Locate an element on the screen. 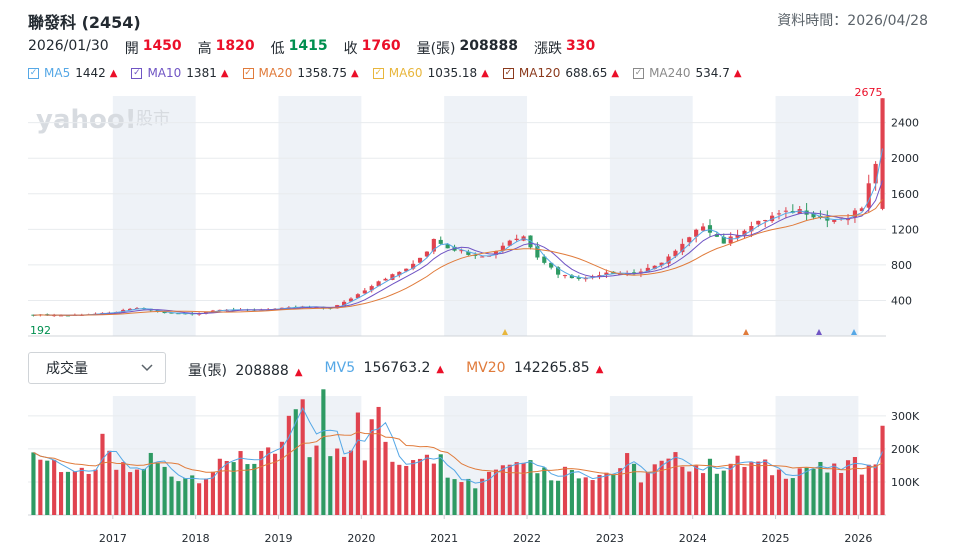 Image resolution: width=956 pixels, height=560 pixels. price-tick-label: 2400 is located at coordinates (905, 123).